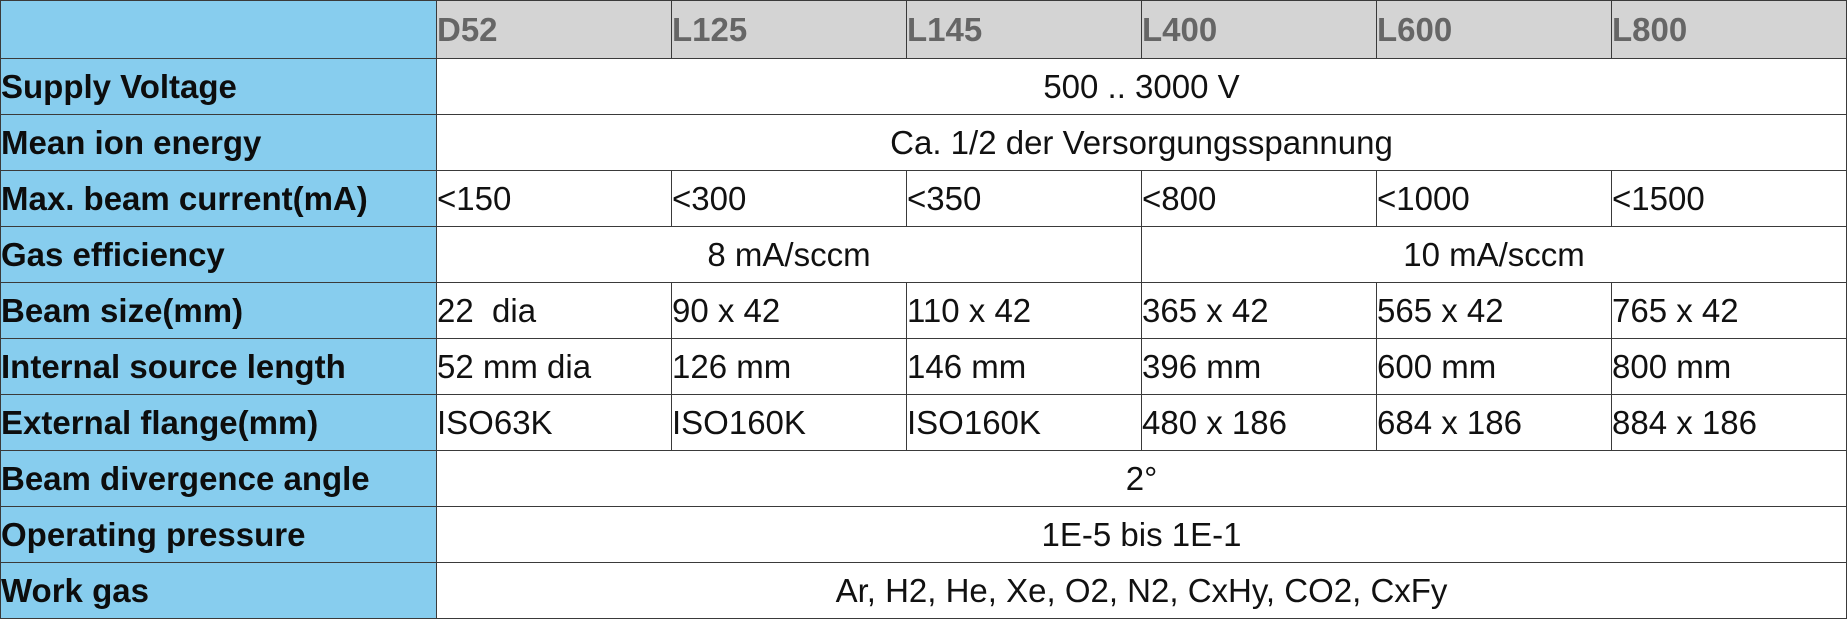  I want to click on row-label-internal-source-length: Internal source length, so click(218, 366).